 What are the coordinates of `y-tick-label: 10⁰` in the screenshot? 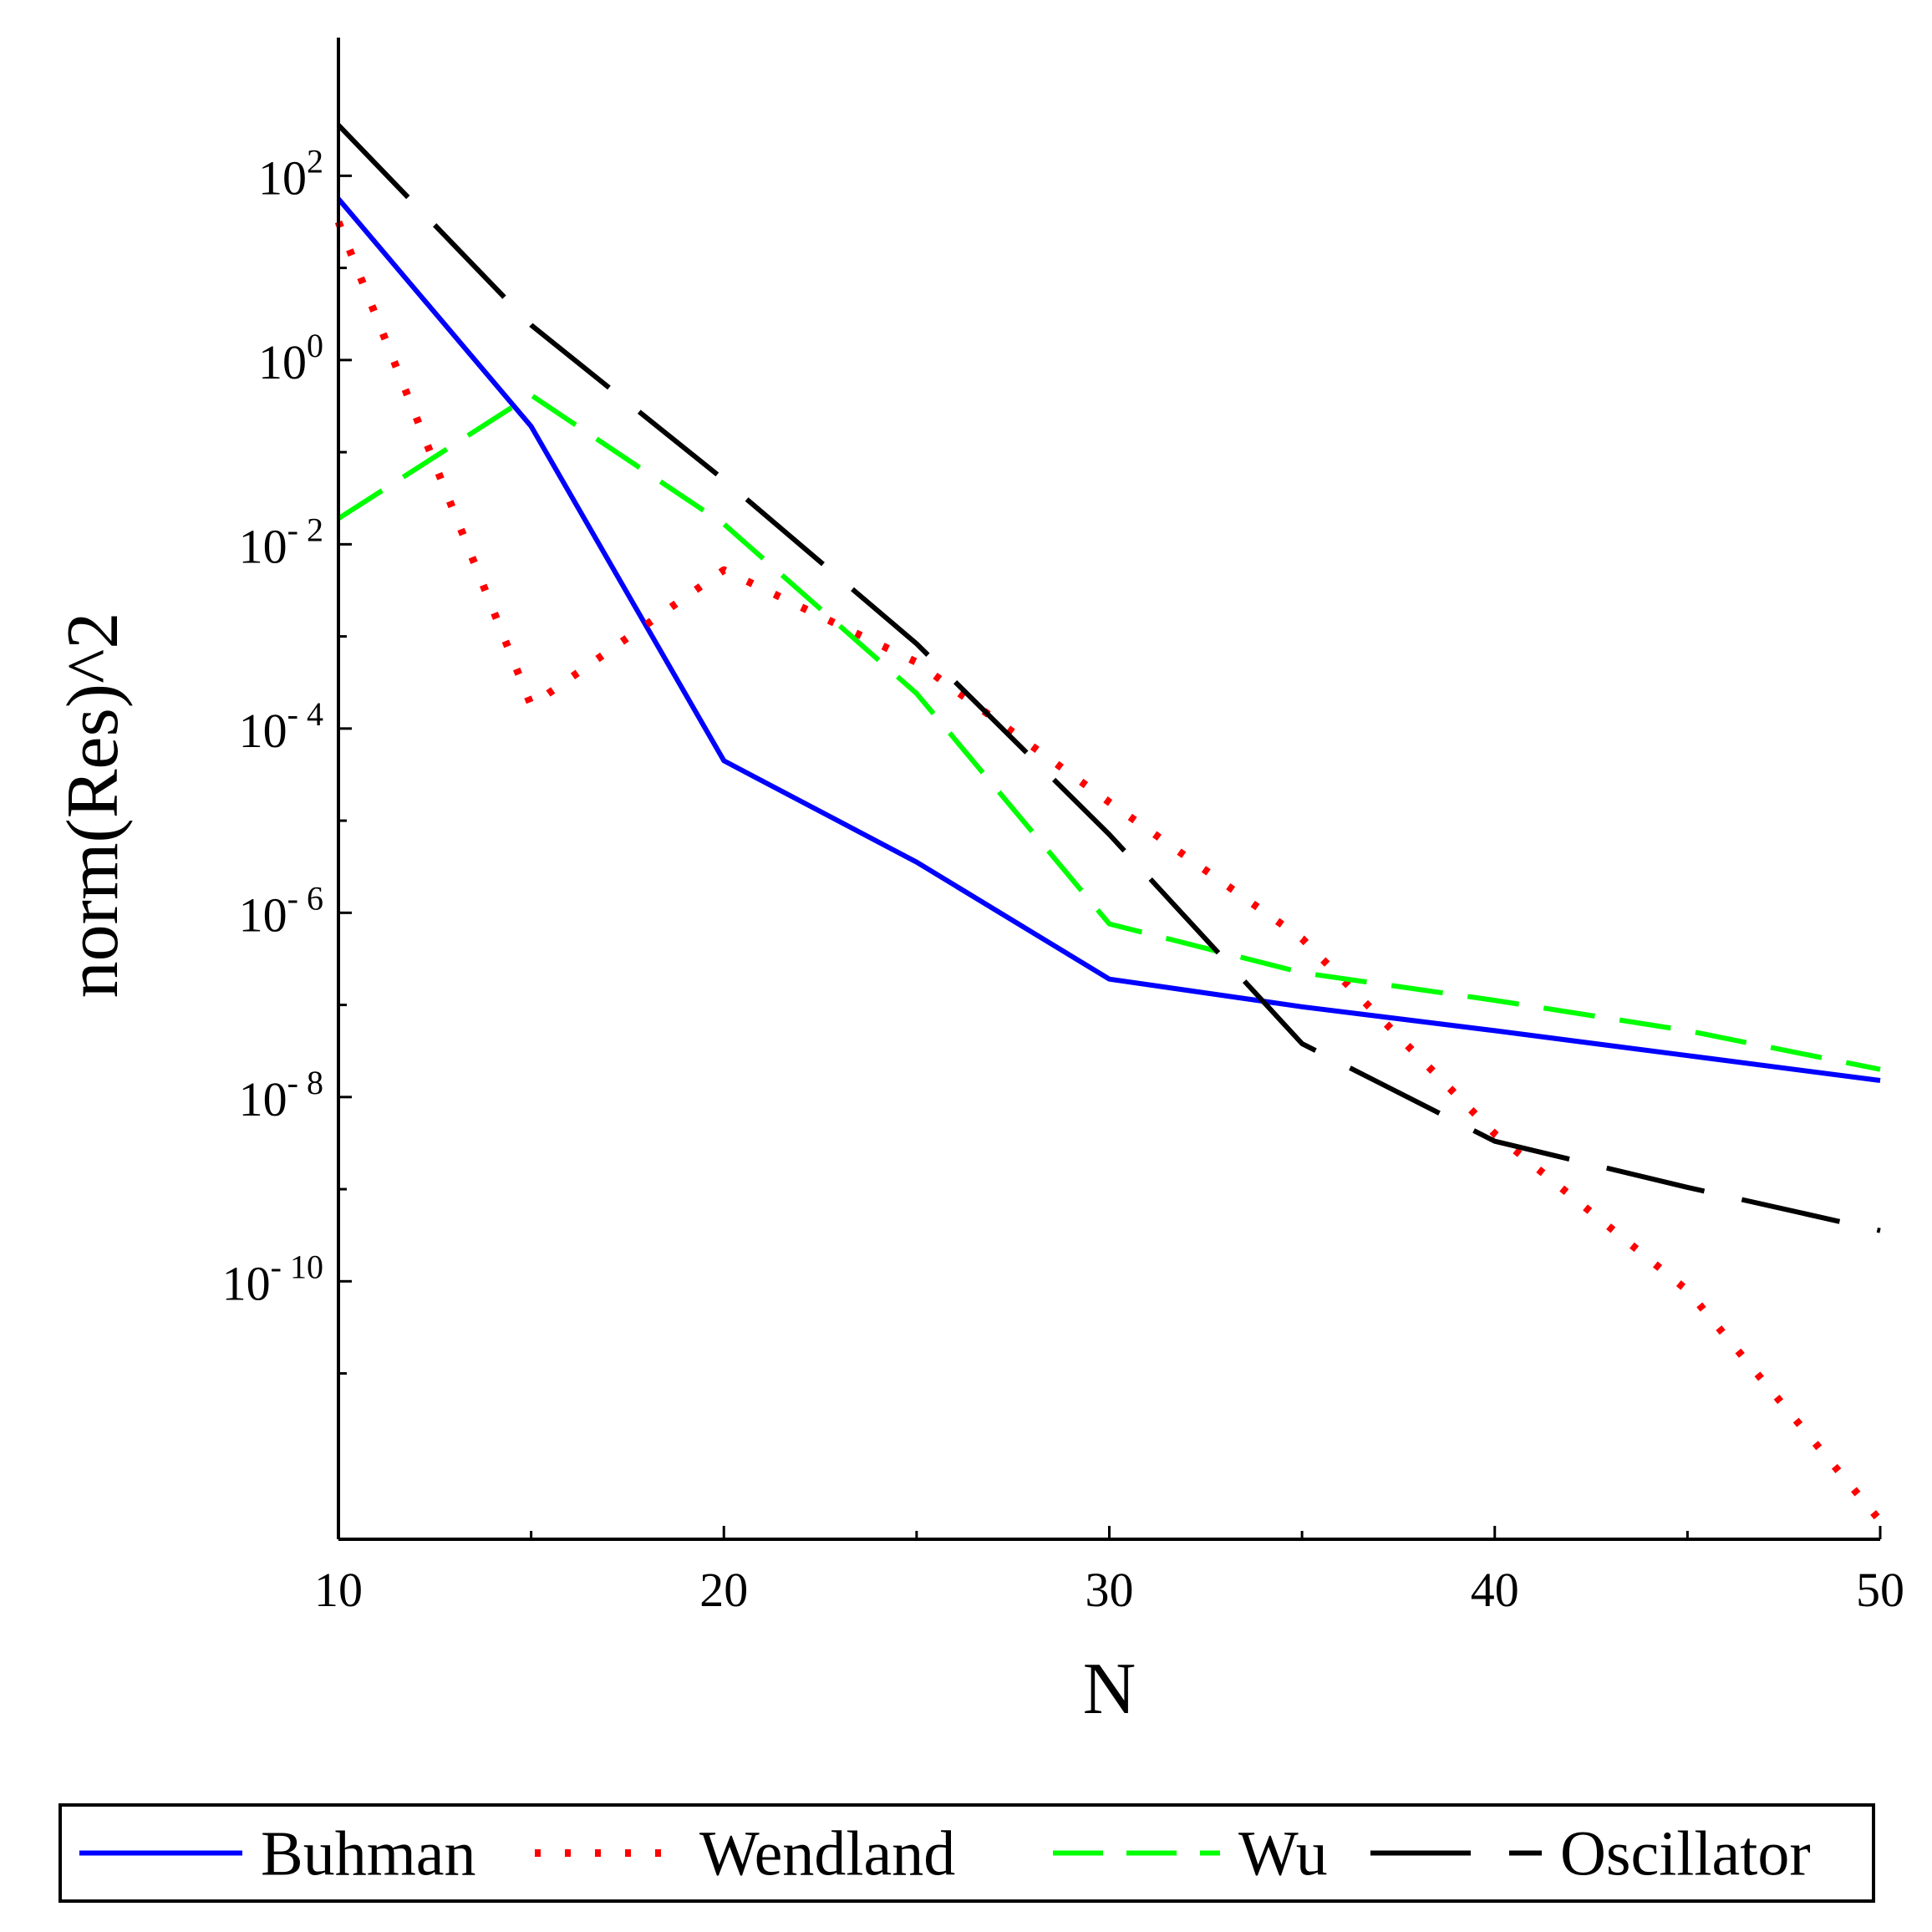 It's located at (290, 358).